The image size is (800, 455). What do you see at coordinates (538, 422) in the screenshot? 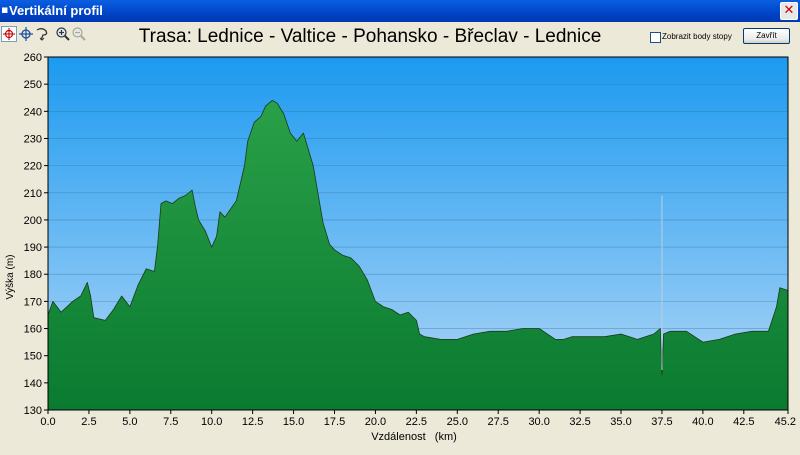
I see `x-tick-label: 30.0` at bounding box center [538, 422].